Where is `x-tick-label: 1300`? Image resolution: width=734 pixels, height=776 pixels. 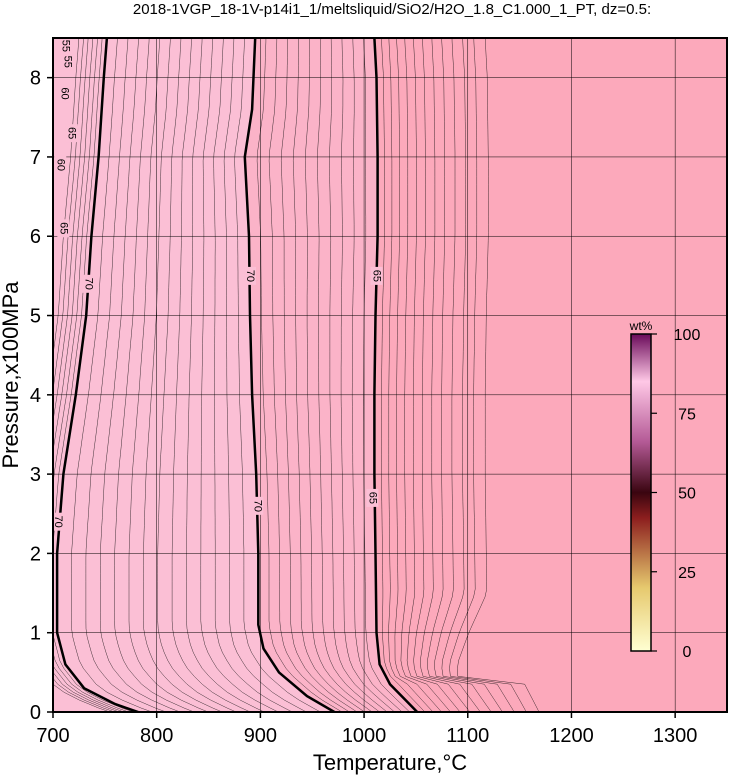
x-tick-label: 1300 is located at coordinates (675, 736).